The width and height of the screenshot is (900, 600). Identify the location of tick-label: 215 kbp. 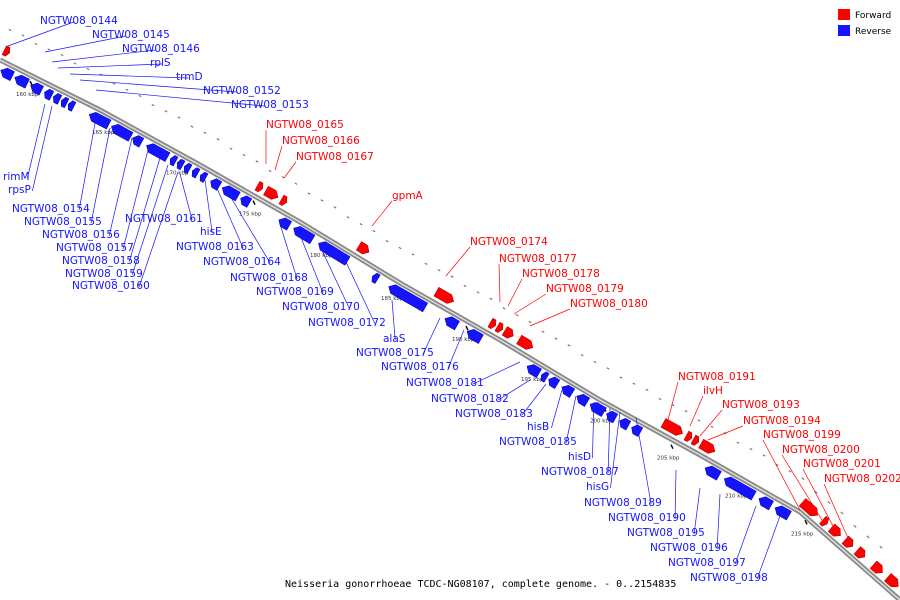
(802, 534).